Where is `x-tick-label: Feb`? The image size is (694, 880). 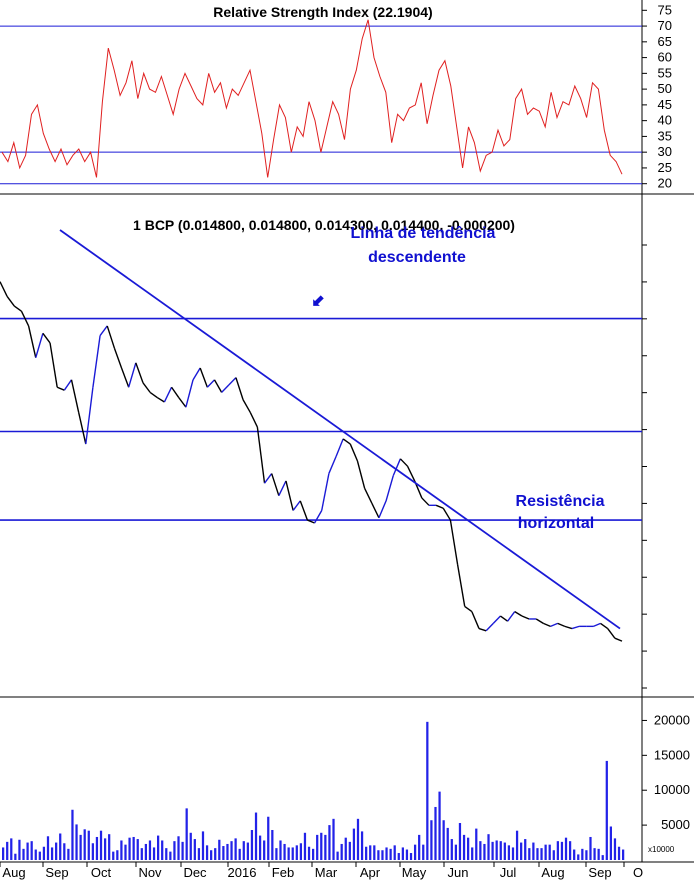 x-tick-label: Feb is located at coordinates (283, 872).